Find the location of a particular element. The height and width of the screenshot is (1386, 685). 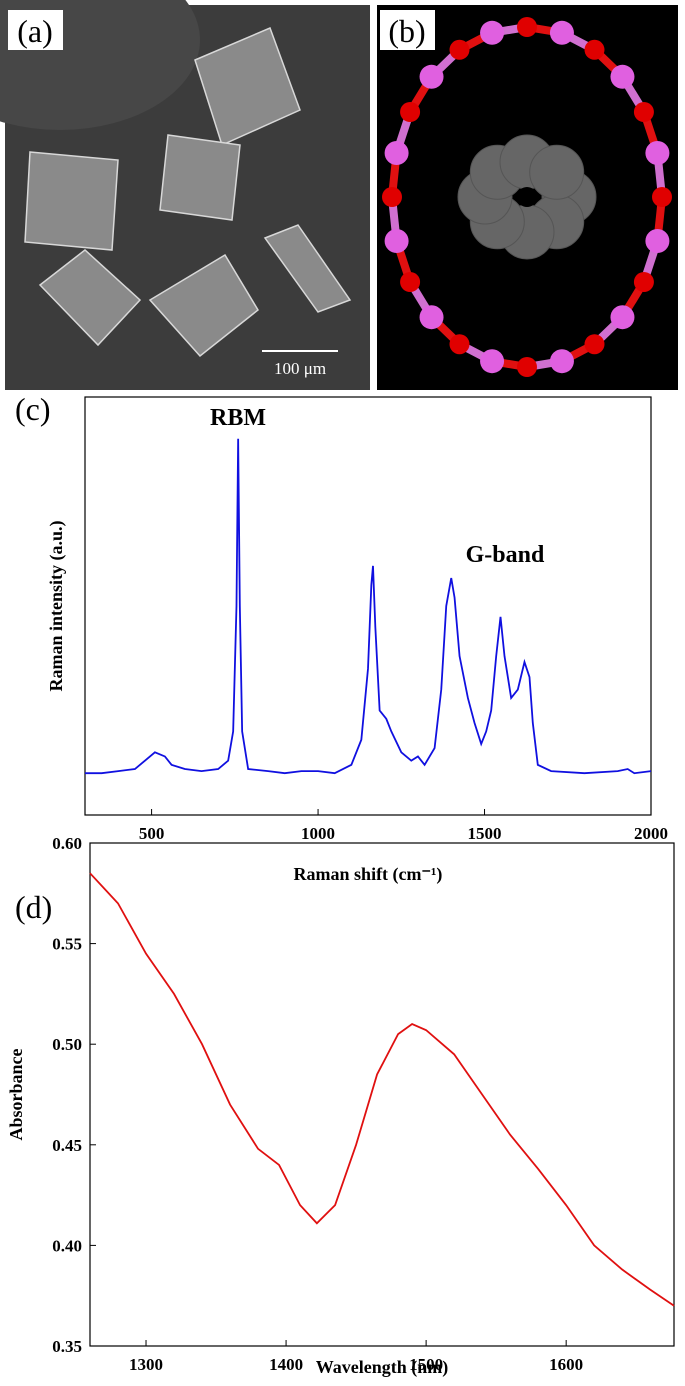

x-tick-label: 1400 is located at coordinates (286, 1364).